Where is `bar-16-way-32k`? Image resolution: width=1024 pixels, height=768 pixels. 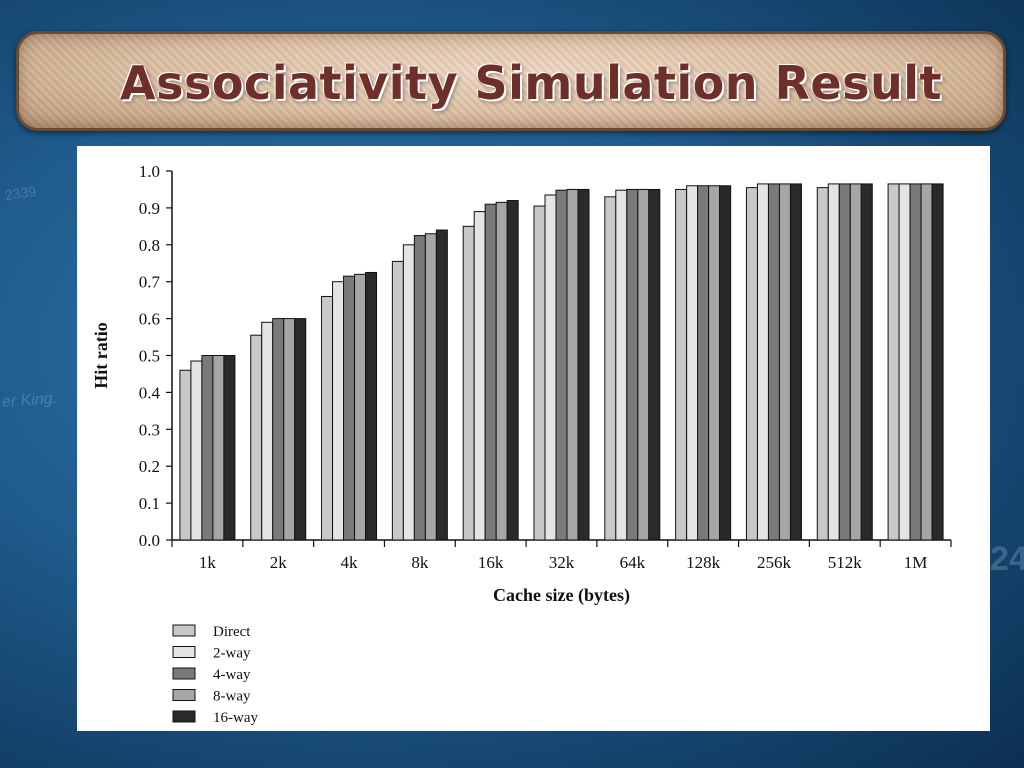
bar-16-way-32k is located at coordinates (583, 364).